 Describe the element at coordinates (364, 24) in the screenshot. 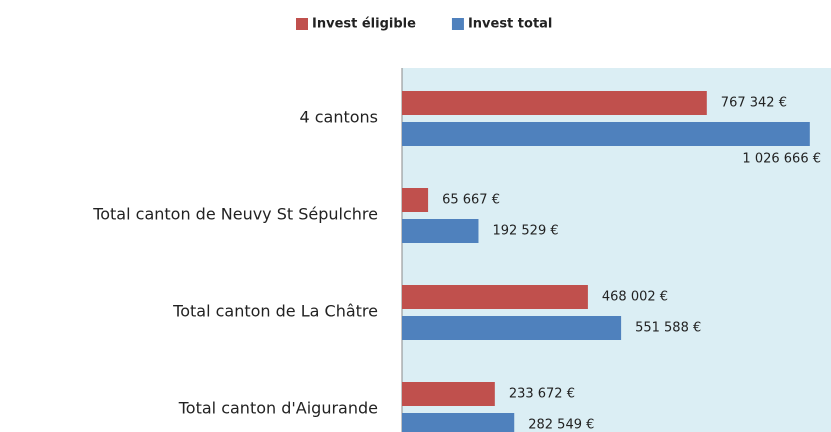

I see `legend-label: Invest éligible` at that location.